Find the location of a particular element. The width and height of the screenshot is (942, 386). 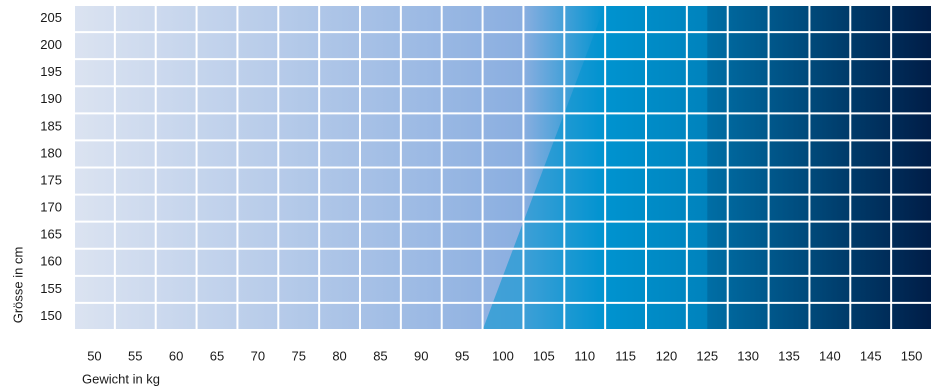

y-tick-label: 205 is located at coordinates (51, 17).